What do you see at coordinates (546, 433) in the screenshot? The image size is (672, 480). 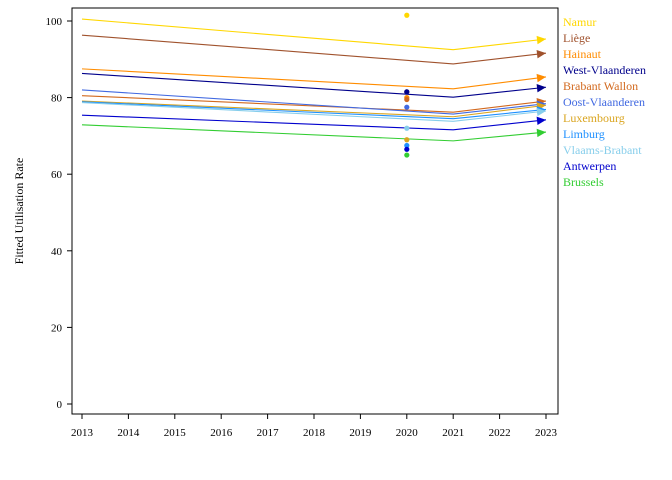 I see `x-tick-label: 2023` at bounding box center [546, 433].